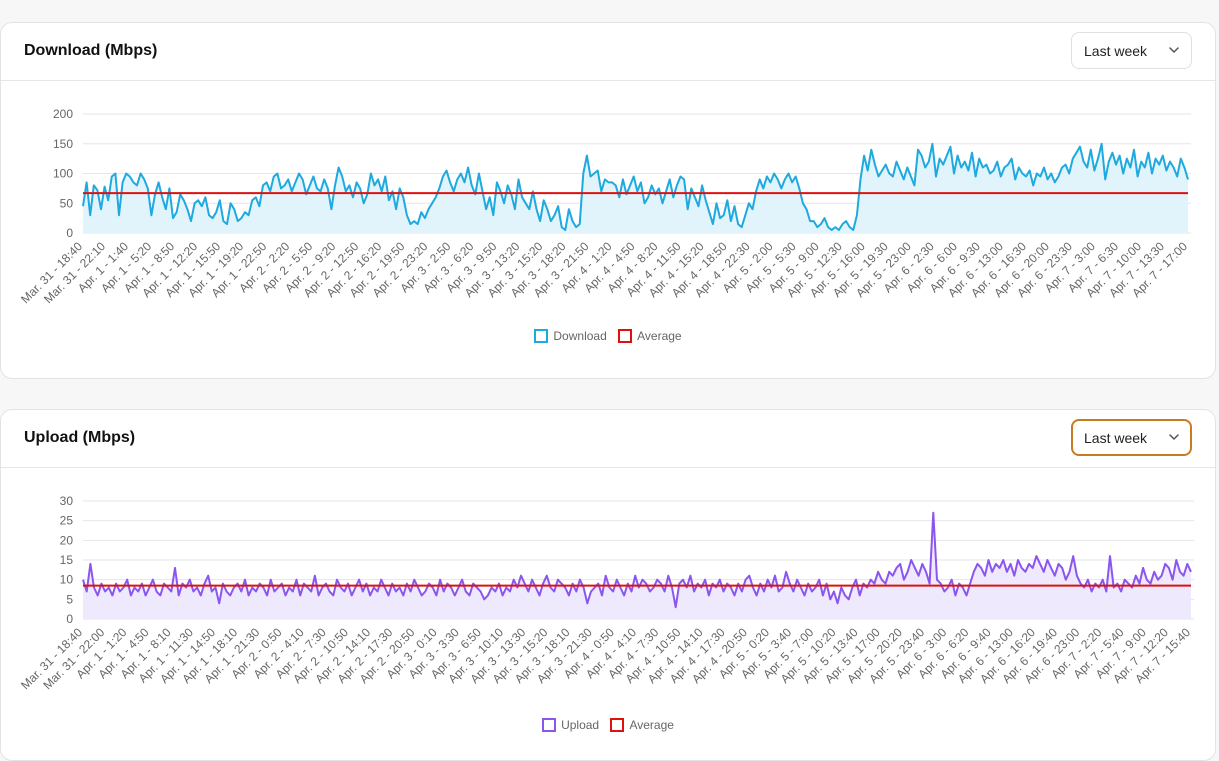 The image size is (1219, 761). What do you see at coordinates (80, 437) in the screenshot?
I see `upload-title: Upload (Mbps)` at bounding box center [80, 437].